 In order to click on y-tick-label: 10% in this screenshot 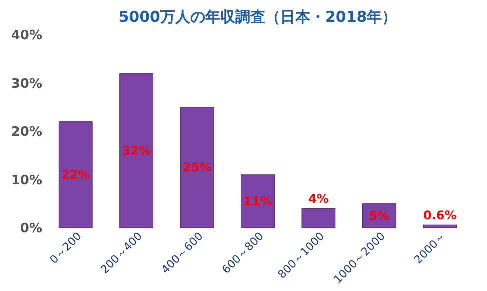, I will do `click(26, 180)`.